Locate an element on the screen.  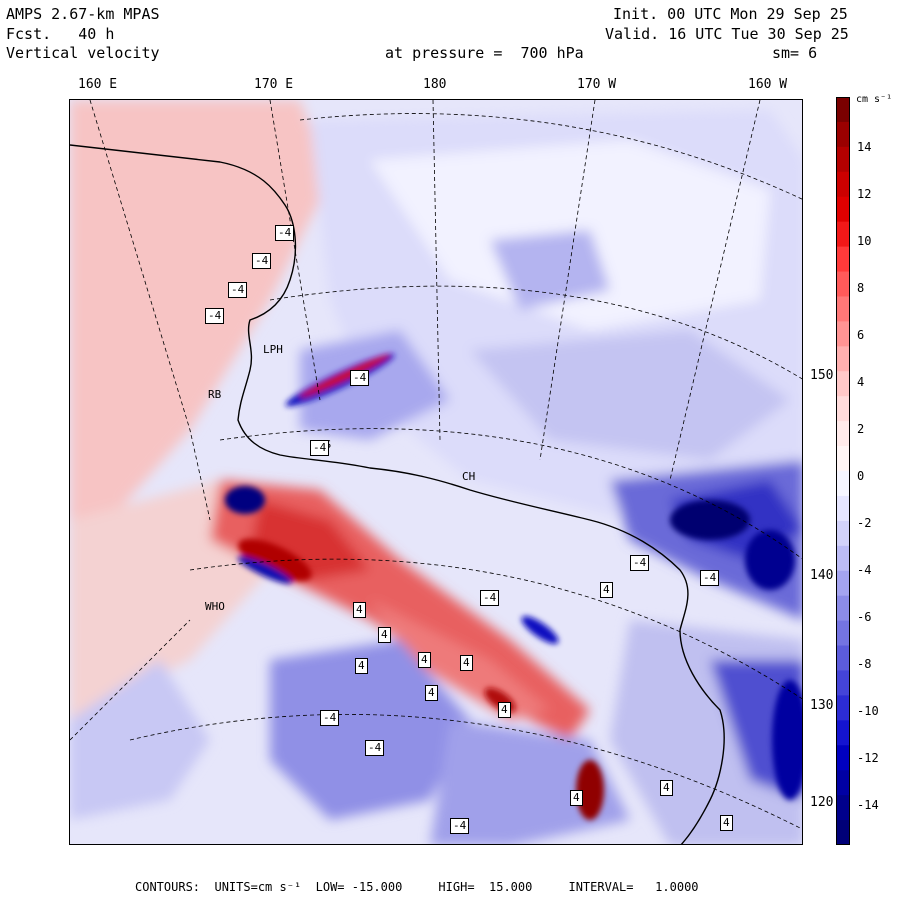
pressure-level: at pressure = 700 hPa is located at coordinates (484, 53).